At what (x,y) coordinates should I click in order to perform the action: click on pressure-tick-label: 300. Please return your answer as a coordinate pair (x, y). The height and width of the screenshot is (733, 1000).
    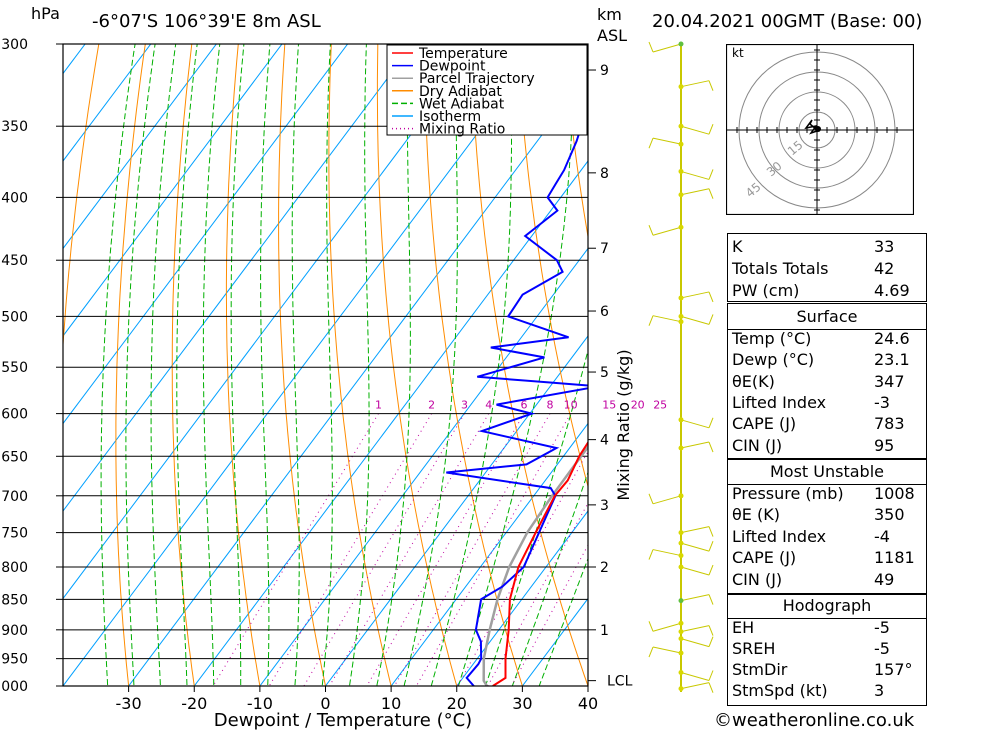
    Looking at the image, I should click on (14, 45).